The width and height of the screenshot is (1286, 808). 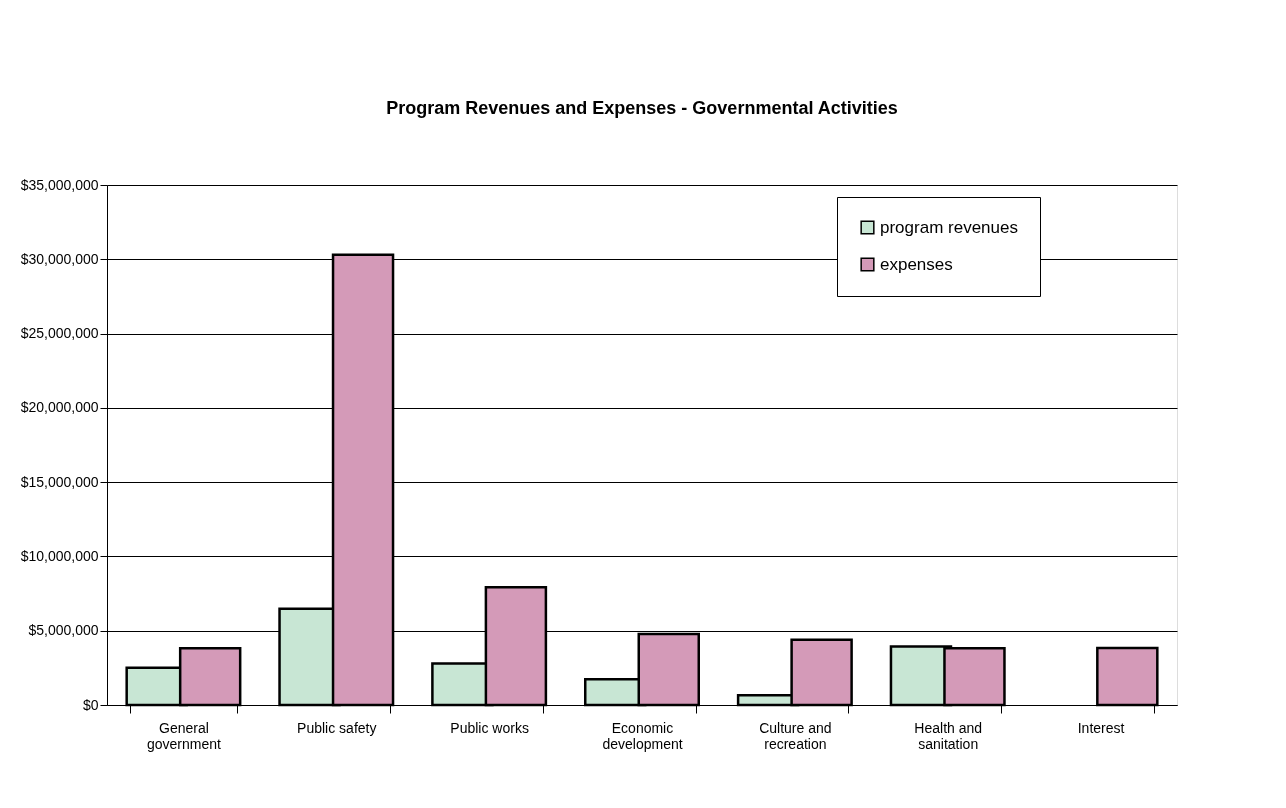 I want to click on x-tick-label: Economic development, so click(x=642, y=735).